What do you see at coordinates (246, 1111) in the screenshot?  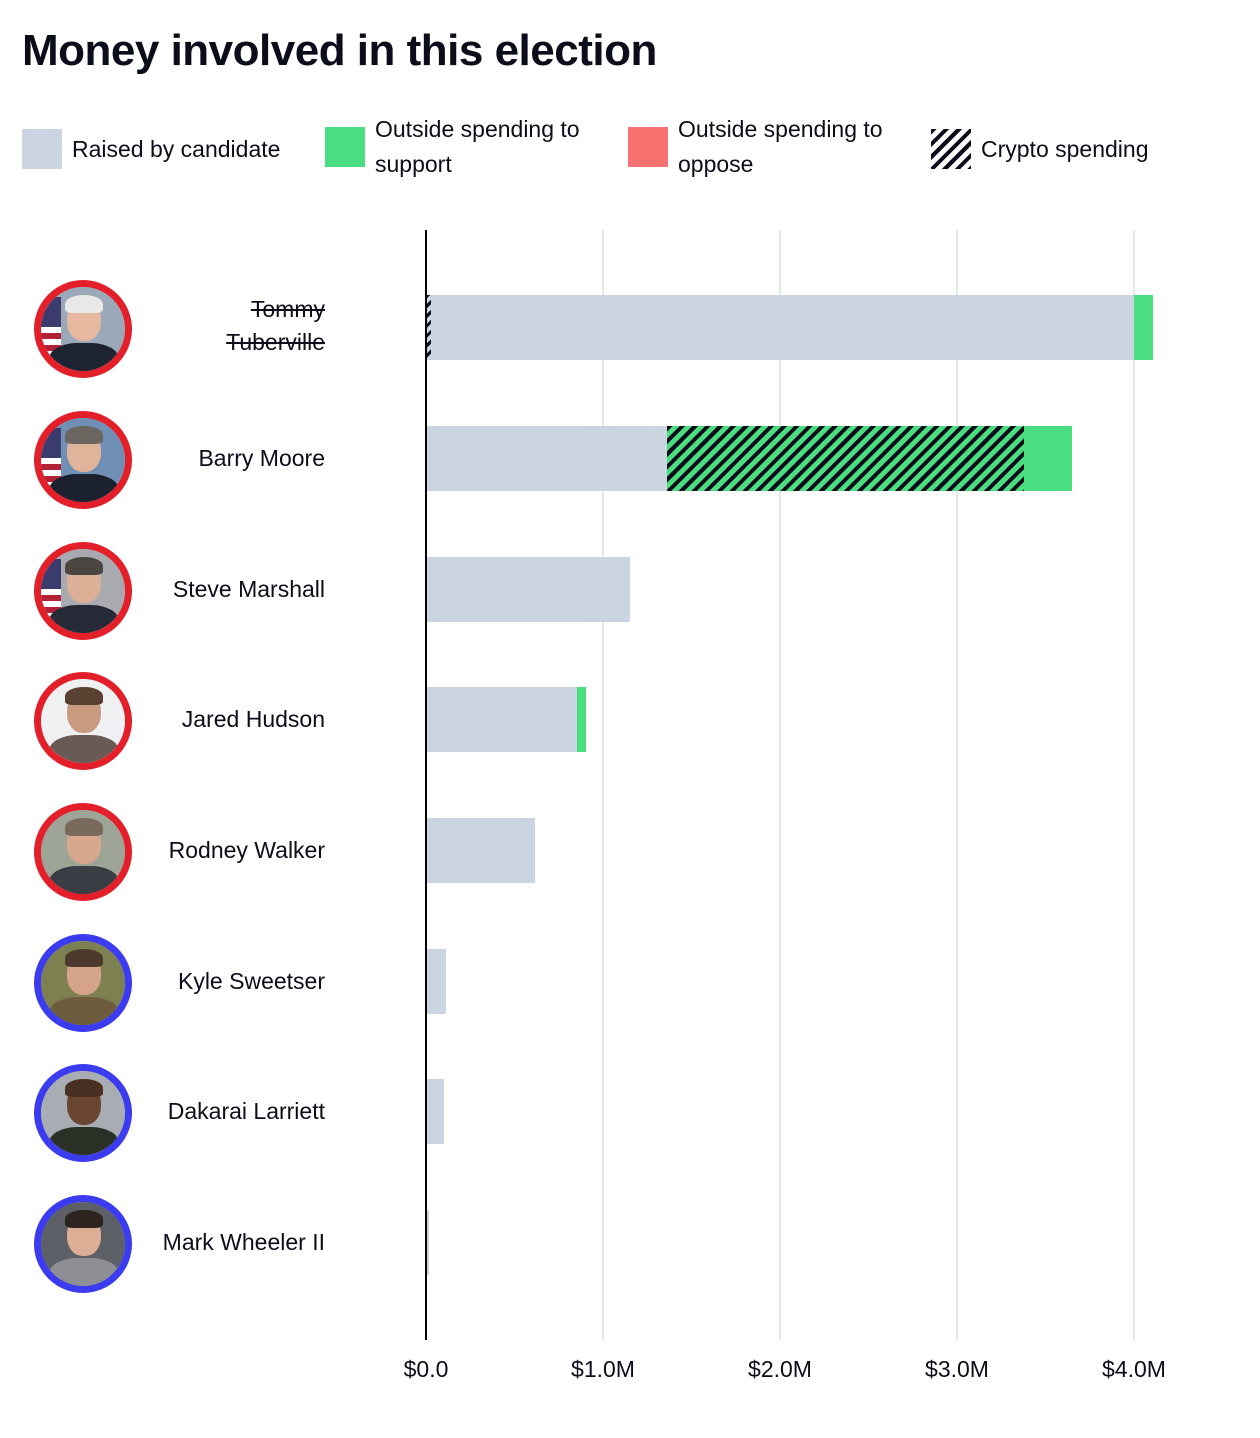 I see `candidate-name: Dakarai Larriett` at bounding box center [246, 1111].